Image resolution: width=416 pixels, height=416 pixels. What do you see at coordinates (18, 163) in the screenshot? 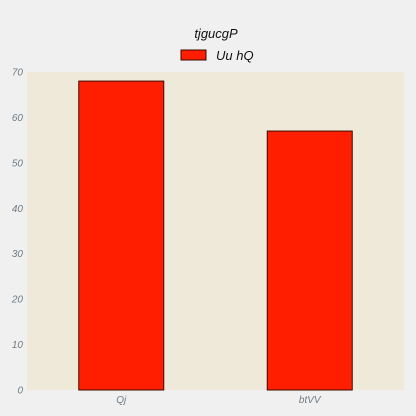
I see `y-tick-label: 50` at bounding box center [18, 163].